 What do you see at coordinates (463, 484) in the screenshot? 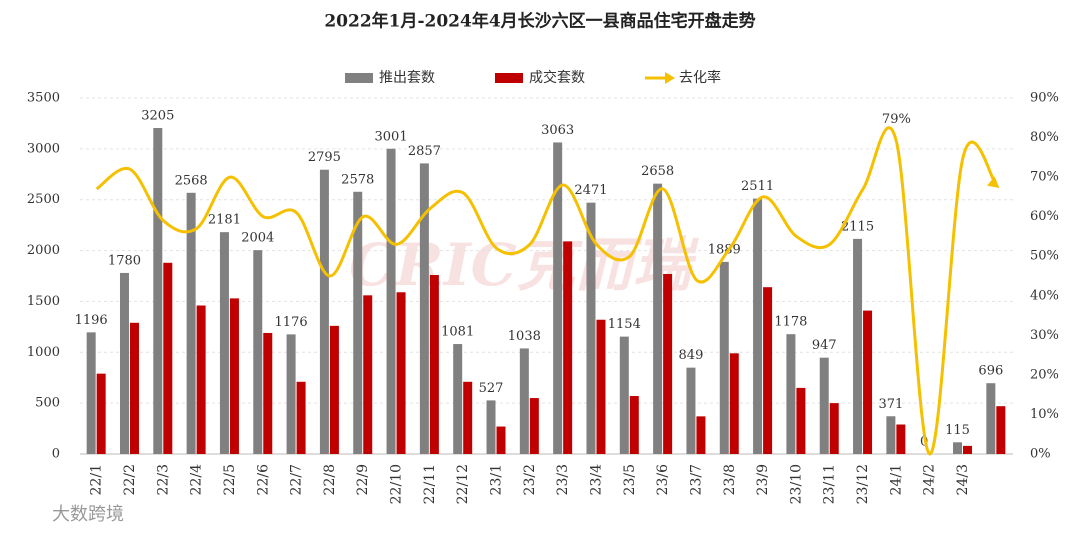
I see `x-tick-label: 22/12` at bounding box center [463, 484].